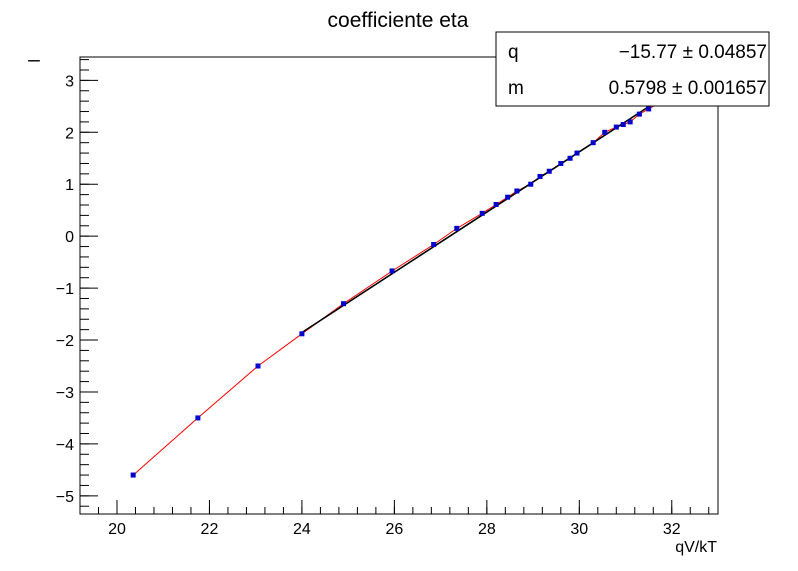 The width and height of the screenshot is (798, 571). Describe the element at coordinates (688, 88) in the screenshot. I see `stats-row-m-value: 0.5798 ± 0.001657` at that location.